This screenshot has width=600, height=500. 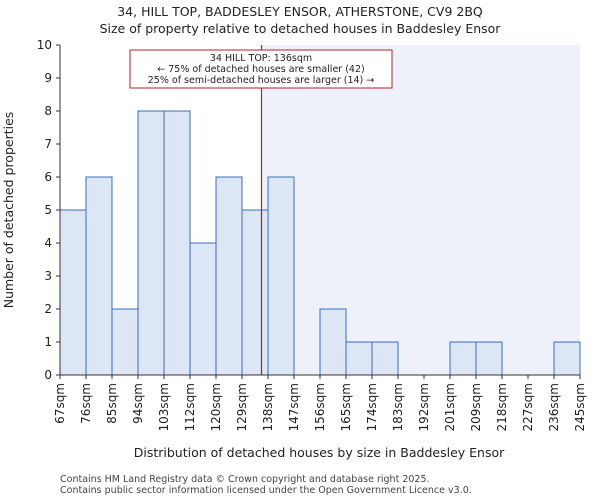 I want to click on bar-112sqm, so click(x=203, y=309).